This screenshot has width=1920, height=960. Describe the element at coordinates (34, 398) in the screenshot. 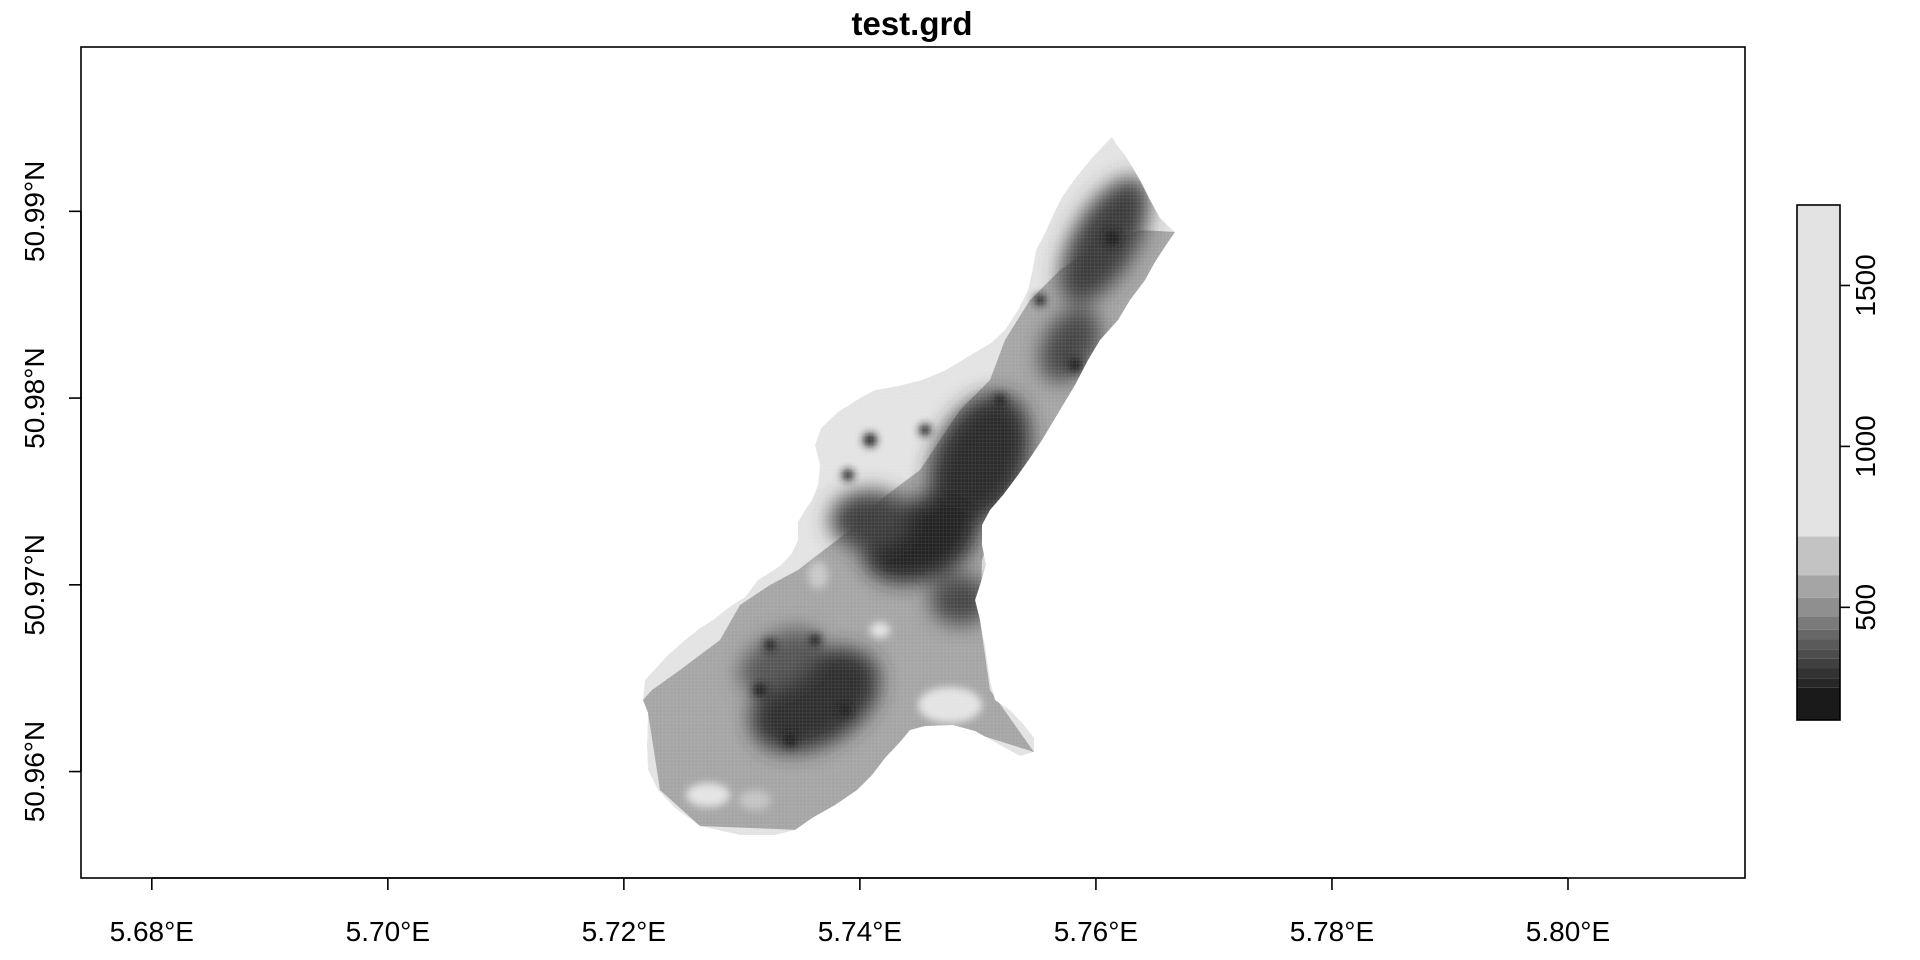

I see `y-tick-label: 50.98°N` at that location.